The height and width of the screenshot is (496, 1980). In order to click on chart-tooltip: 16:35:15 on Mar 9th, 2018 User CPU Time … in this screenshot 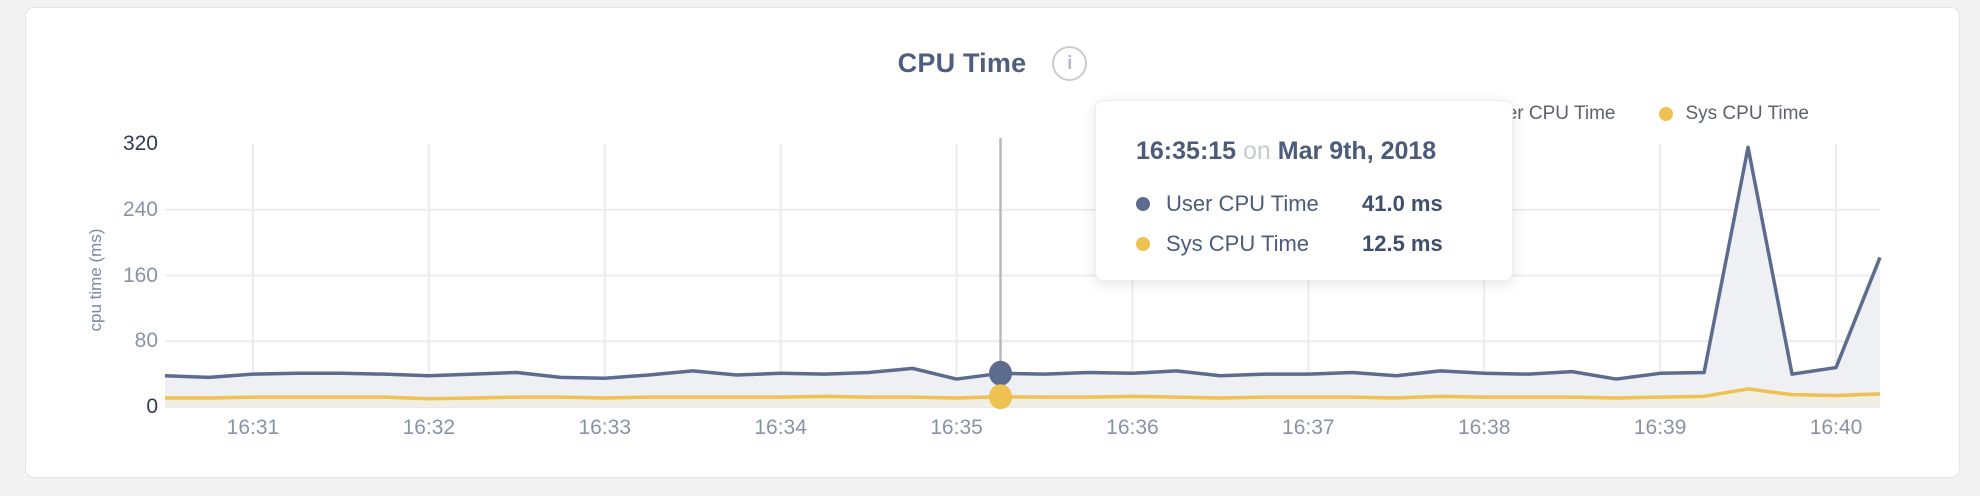, I will do `click(1304, 190)`.